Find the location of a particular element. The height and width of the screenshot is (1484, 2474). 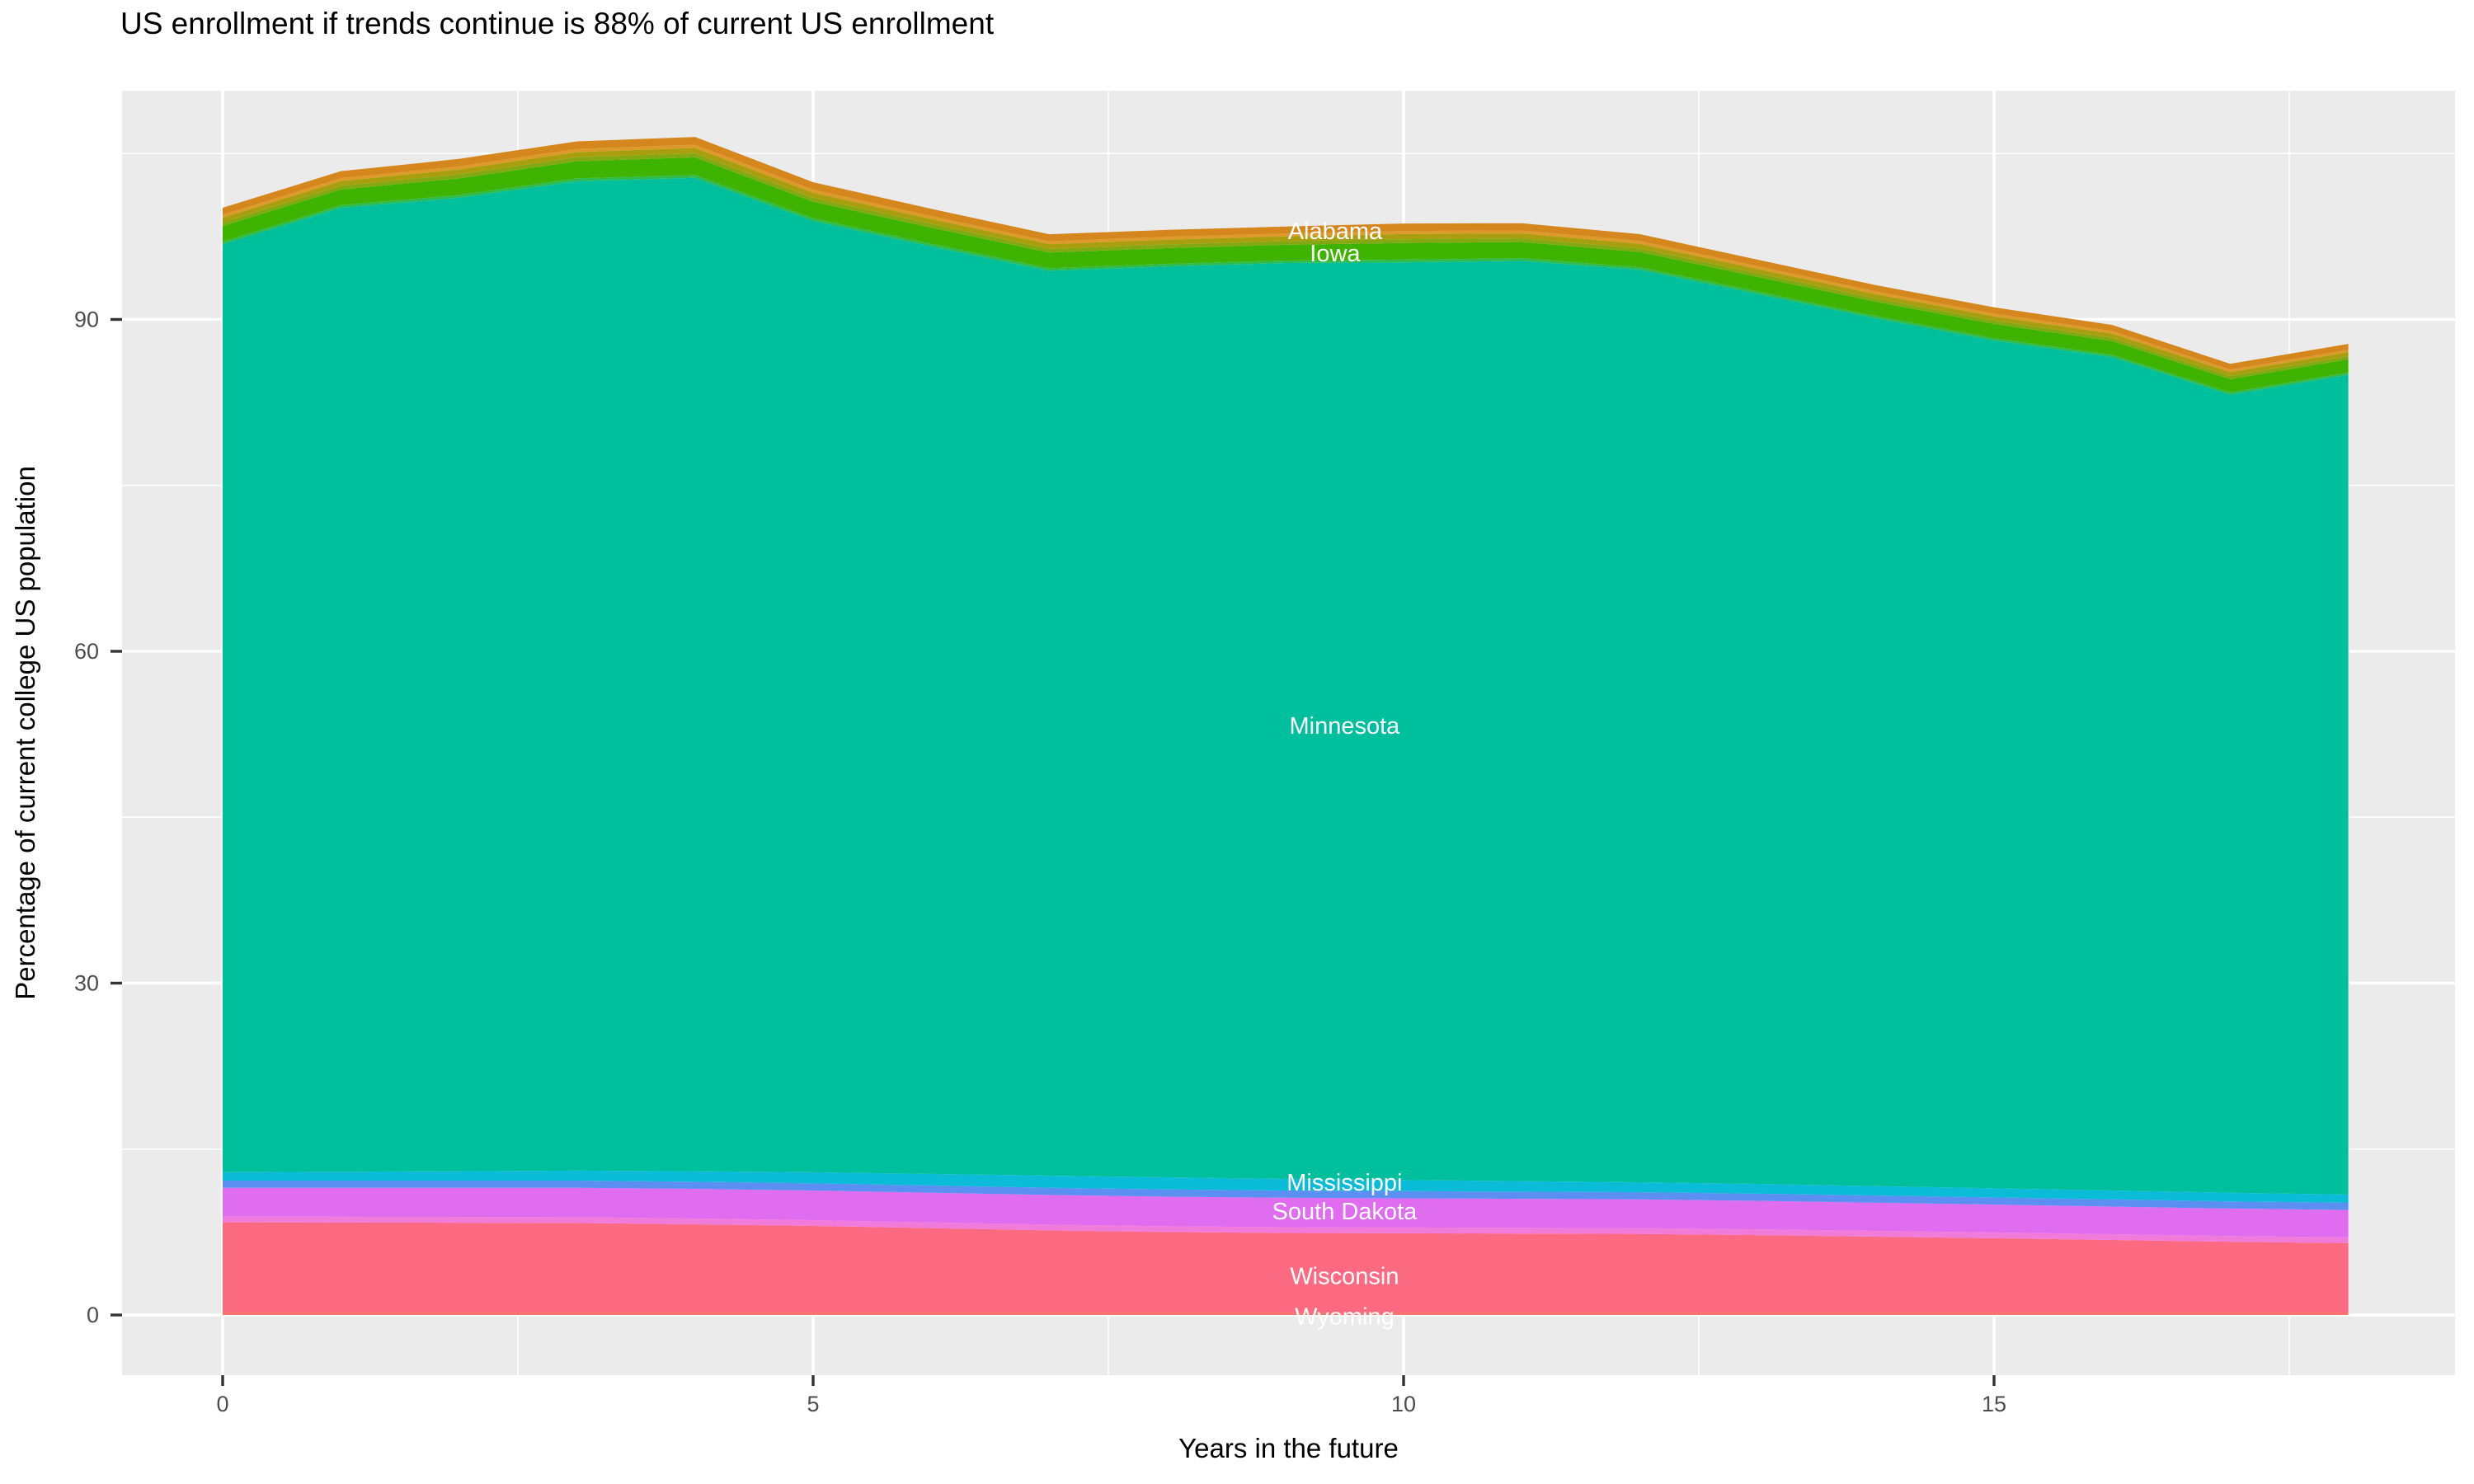

area-label-wisconsin: Wisconsin is located at coordinates (1344, 1276).